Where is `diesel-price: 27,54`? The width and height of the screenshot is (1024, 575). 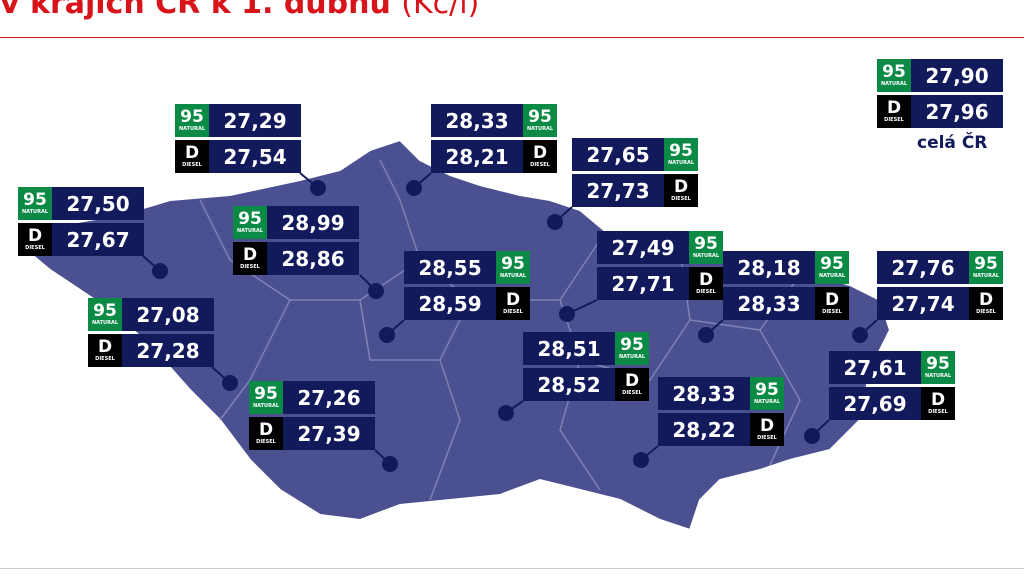 diesel-price: 27,54 is located at coordinates (255, 156).